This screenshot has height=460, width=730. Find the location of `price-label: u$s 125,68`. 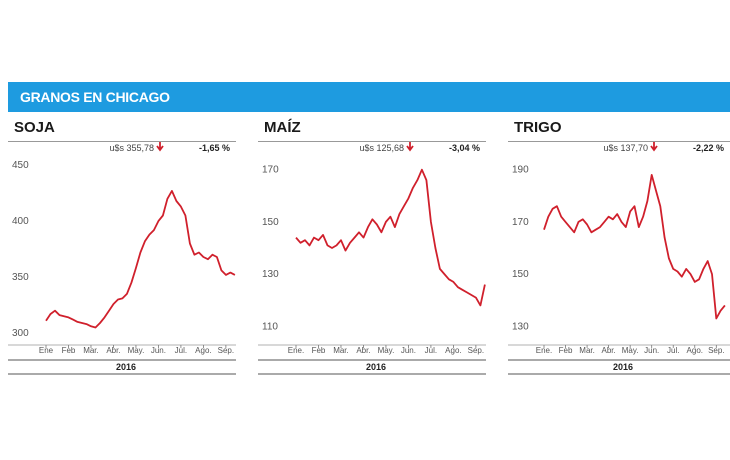

price-label: u$s 125,68 is located at coordinates (381, 148).